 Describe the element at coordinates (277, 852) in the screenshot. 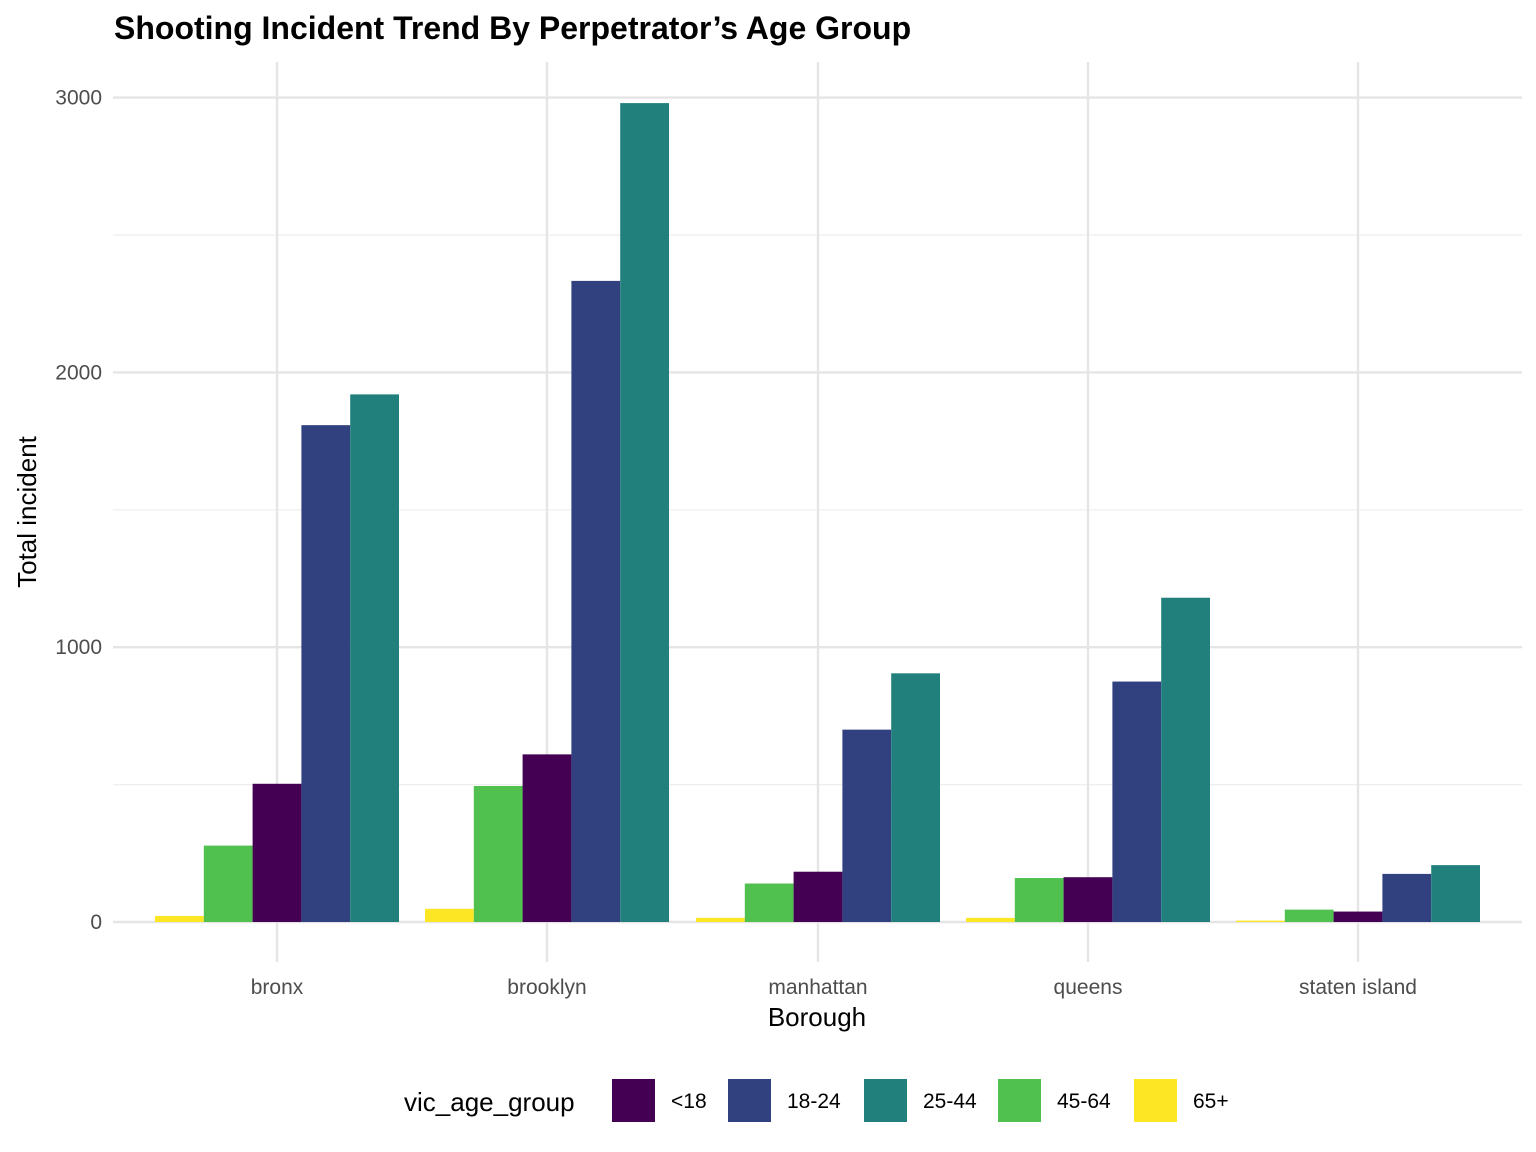

I see `bar-bronx-<18` at that location.